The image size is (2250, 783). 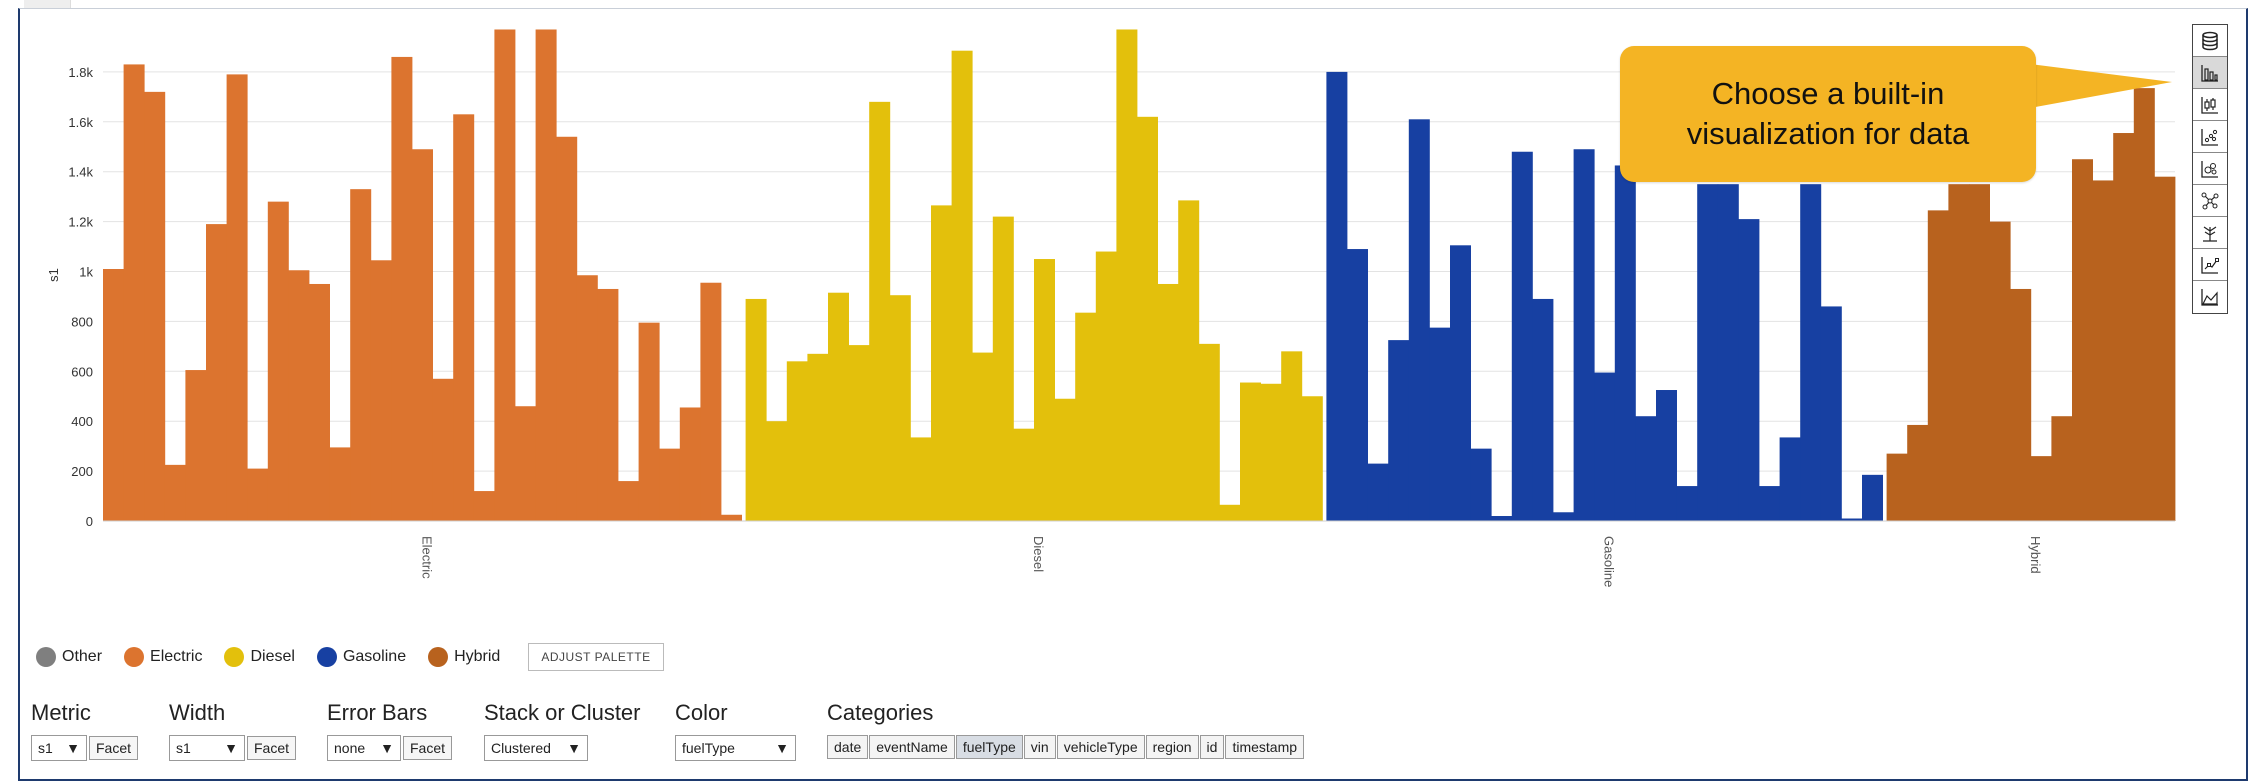 I want to click on category-chip-date: date, so click(x=848, y=747).